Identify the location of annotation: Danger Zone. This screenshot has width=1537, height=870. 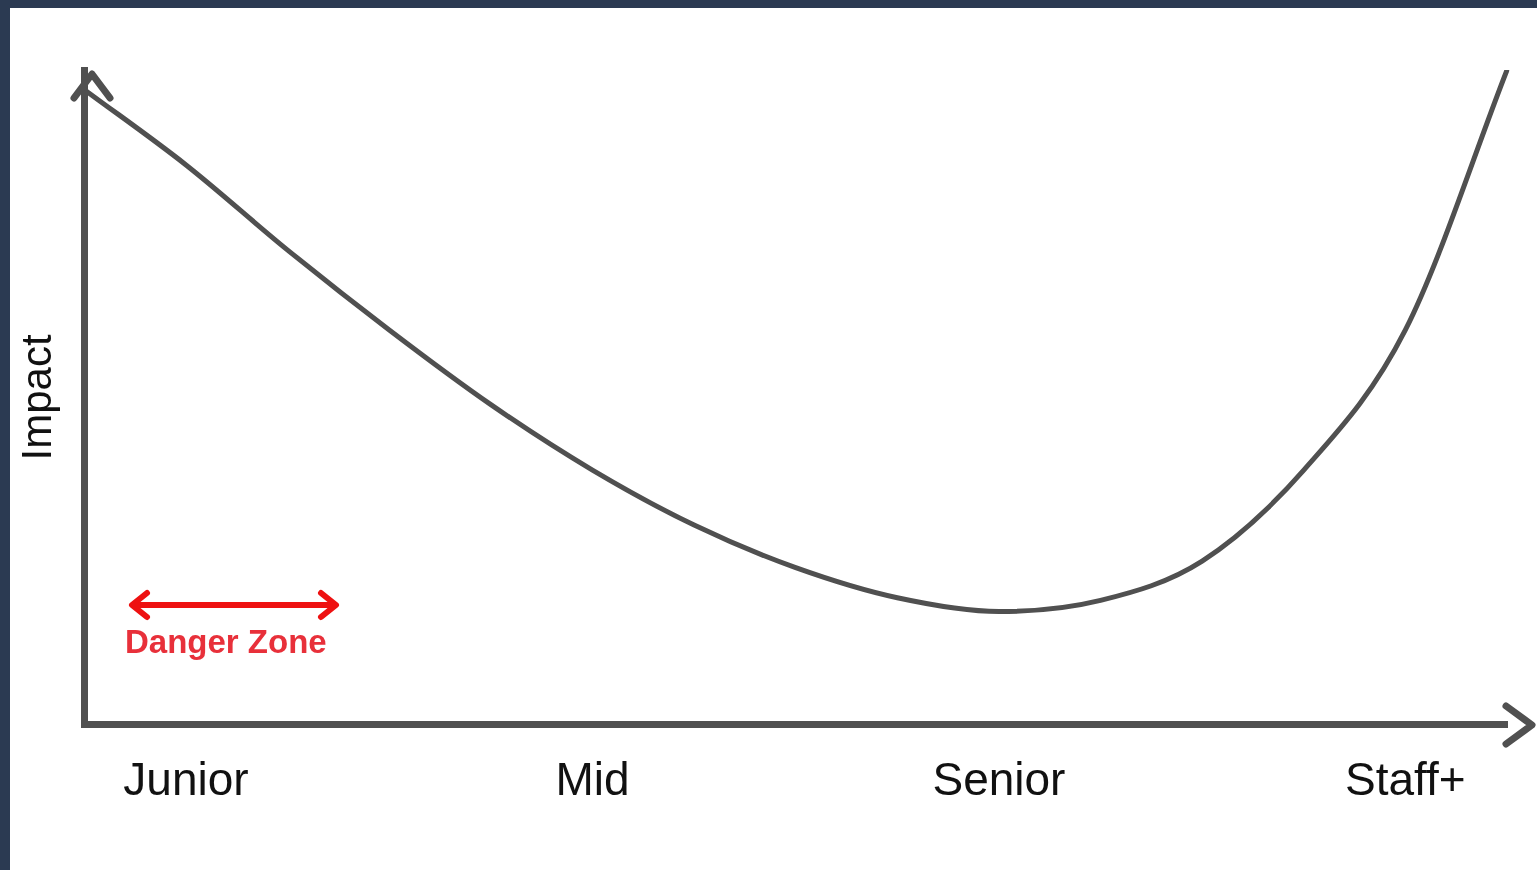
(226, 642).